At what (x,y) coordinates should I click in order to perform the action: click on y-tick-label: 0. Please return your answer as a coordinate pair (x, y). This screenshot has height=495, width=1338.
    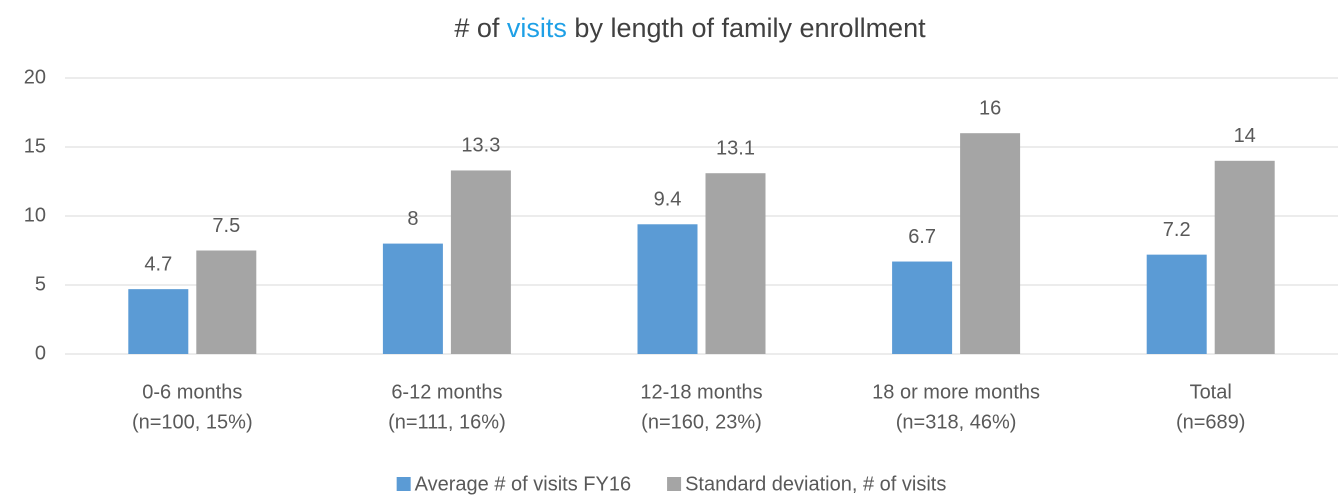
    Looking at the image, I should click on (40, 353).